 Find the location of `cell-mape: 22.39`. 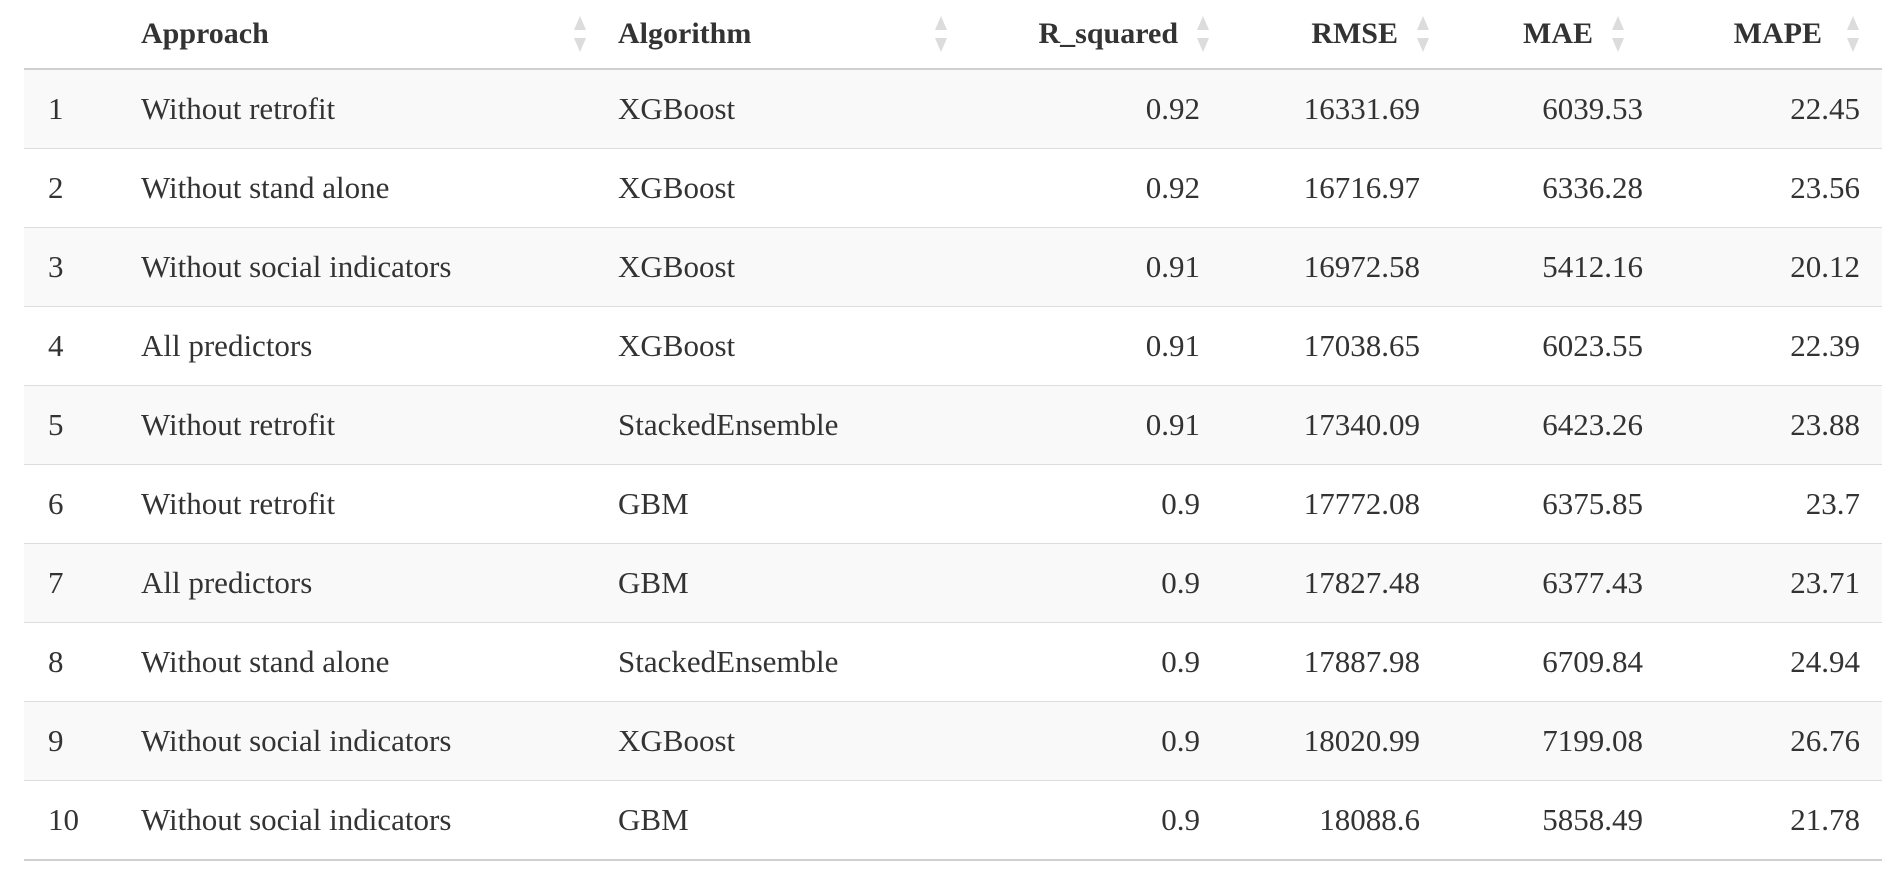

cell-mape: 22.39 is located at coordinates (1762, 346).